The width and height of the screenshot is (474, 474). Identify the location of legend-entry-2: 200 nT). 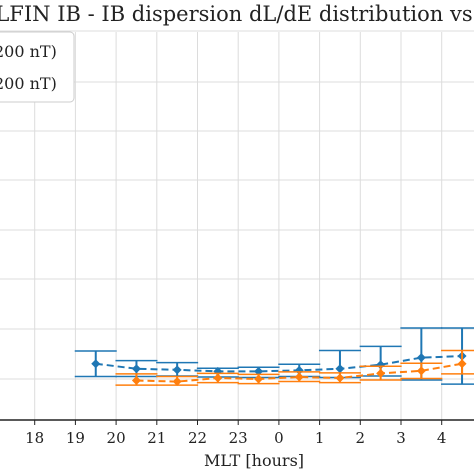
(28, 83).